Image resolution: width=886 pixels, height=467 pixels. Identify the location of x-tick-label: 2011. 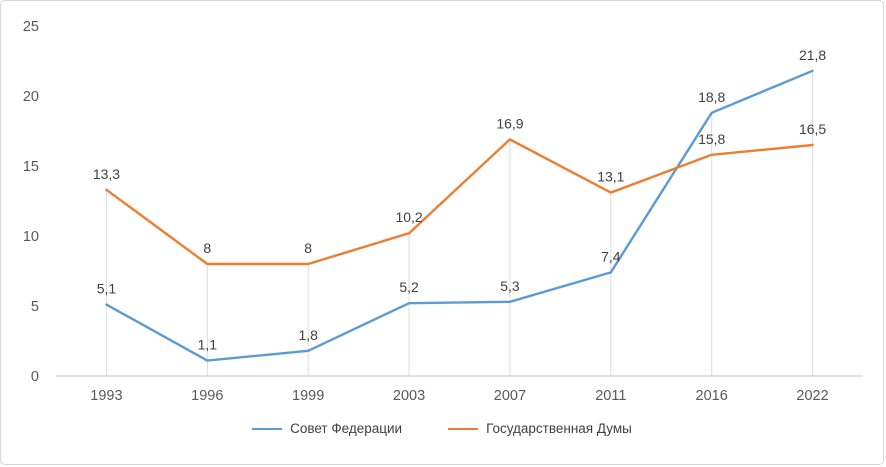
(610, 396).